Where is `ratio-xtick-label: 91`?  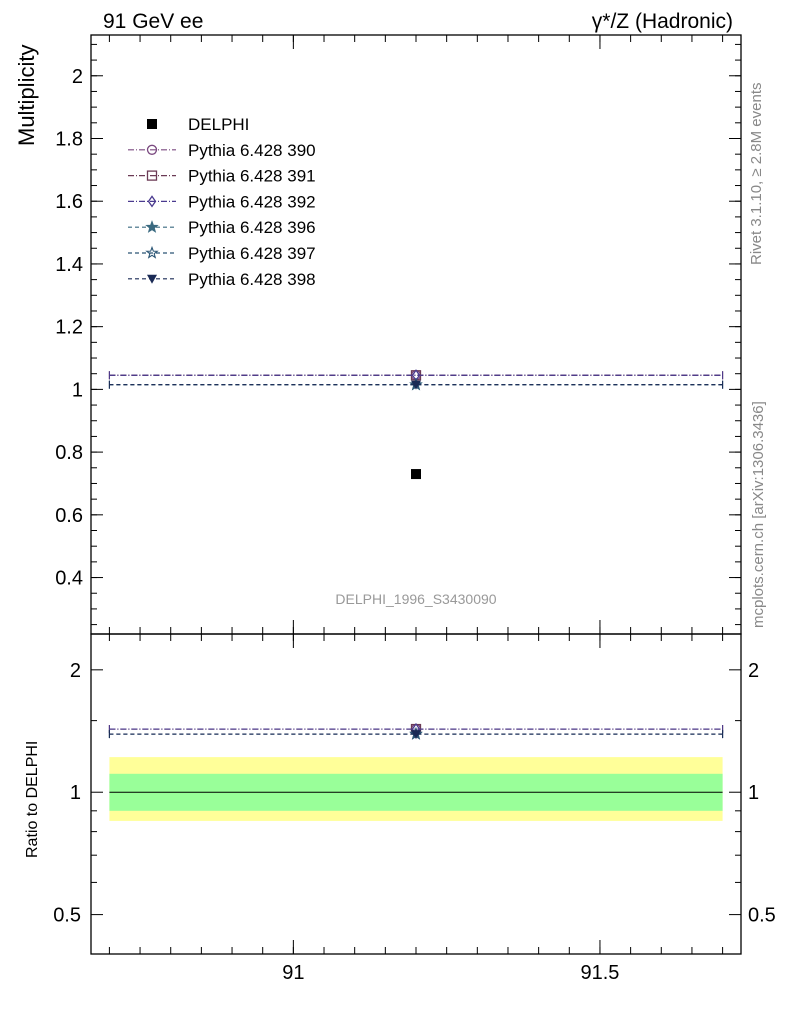
ratio-xtick-label: 91 is located at coordinates (293, 973).